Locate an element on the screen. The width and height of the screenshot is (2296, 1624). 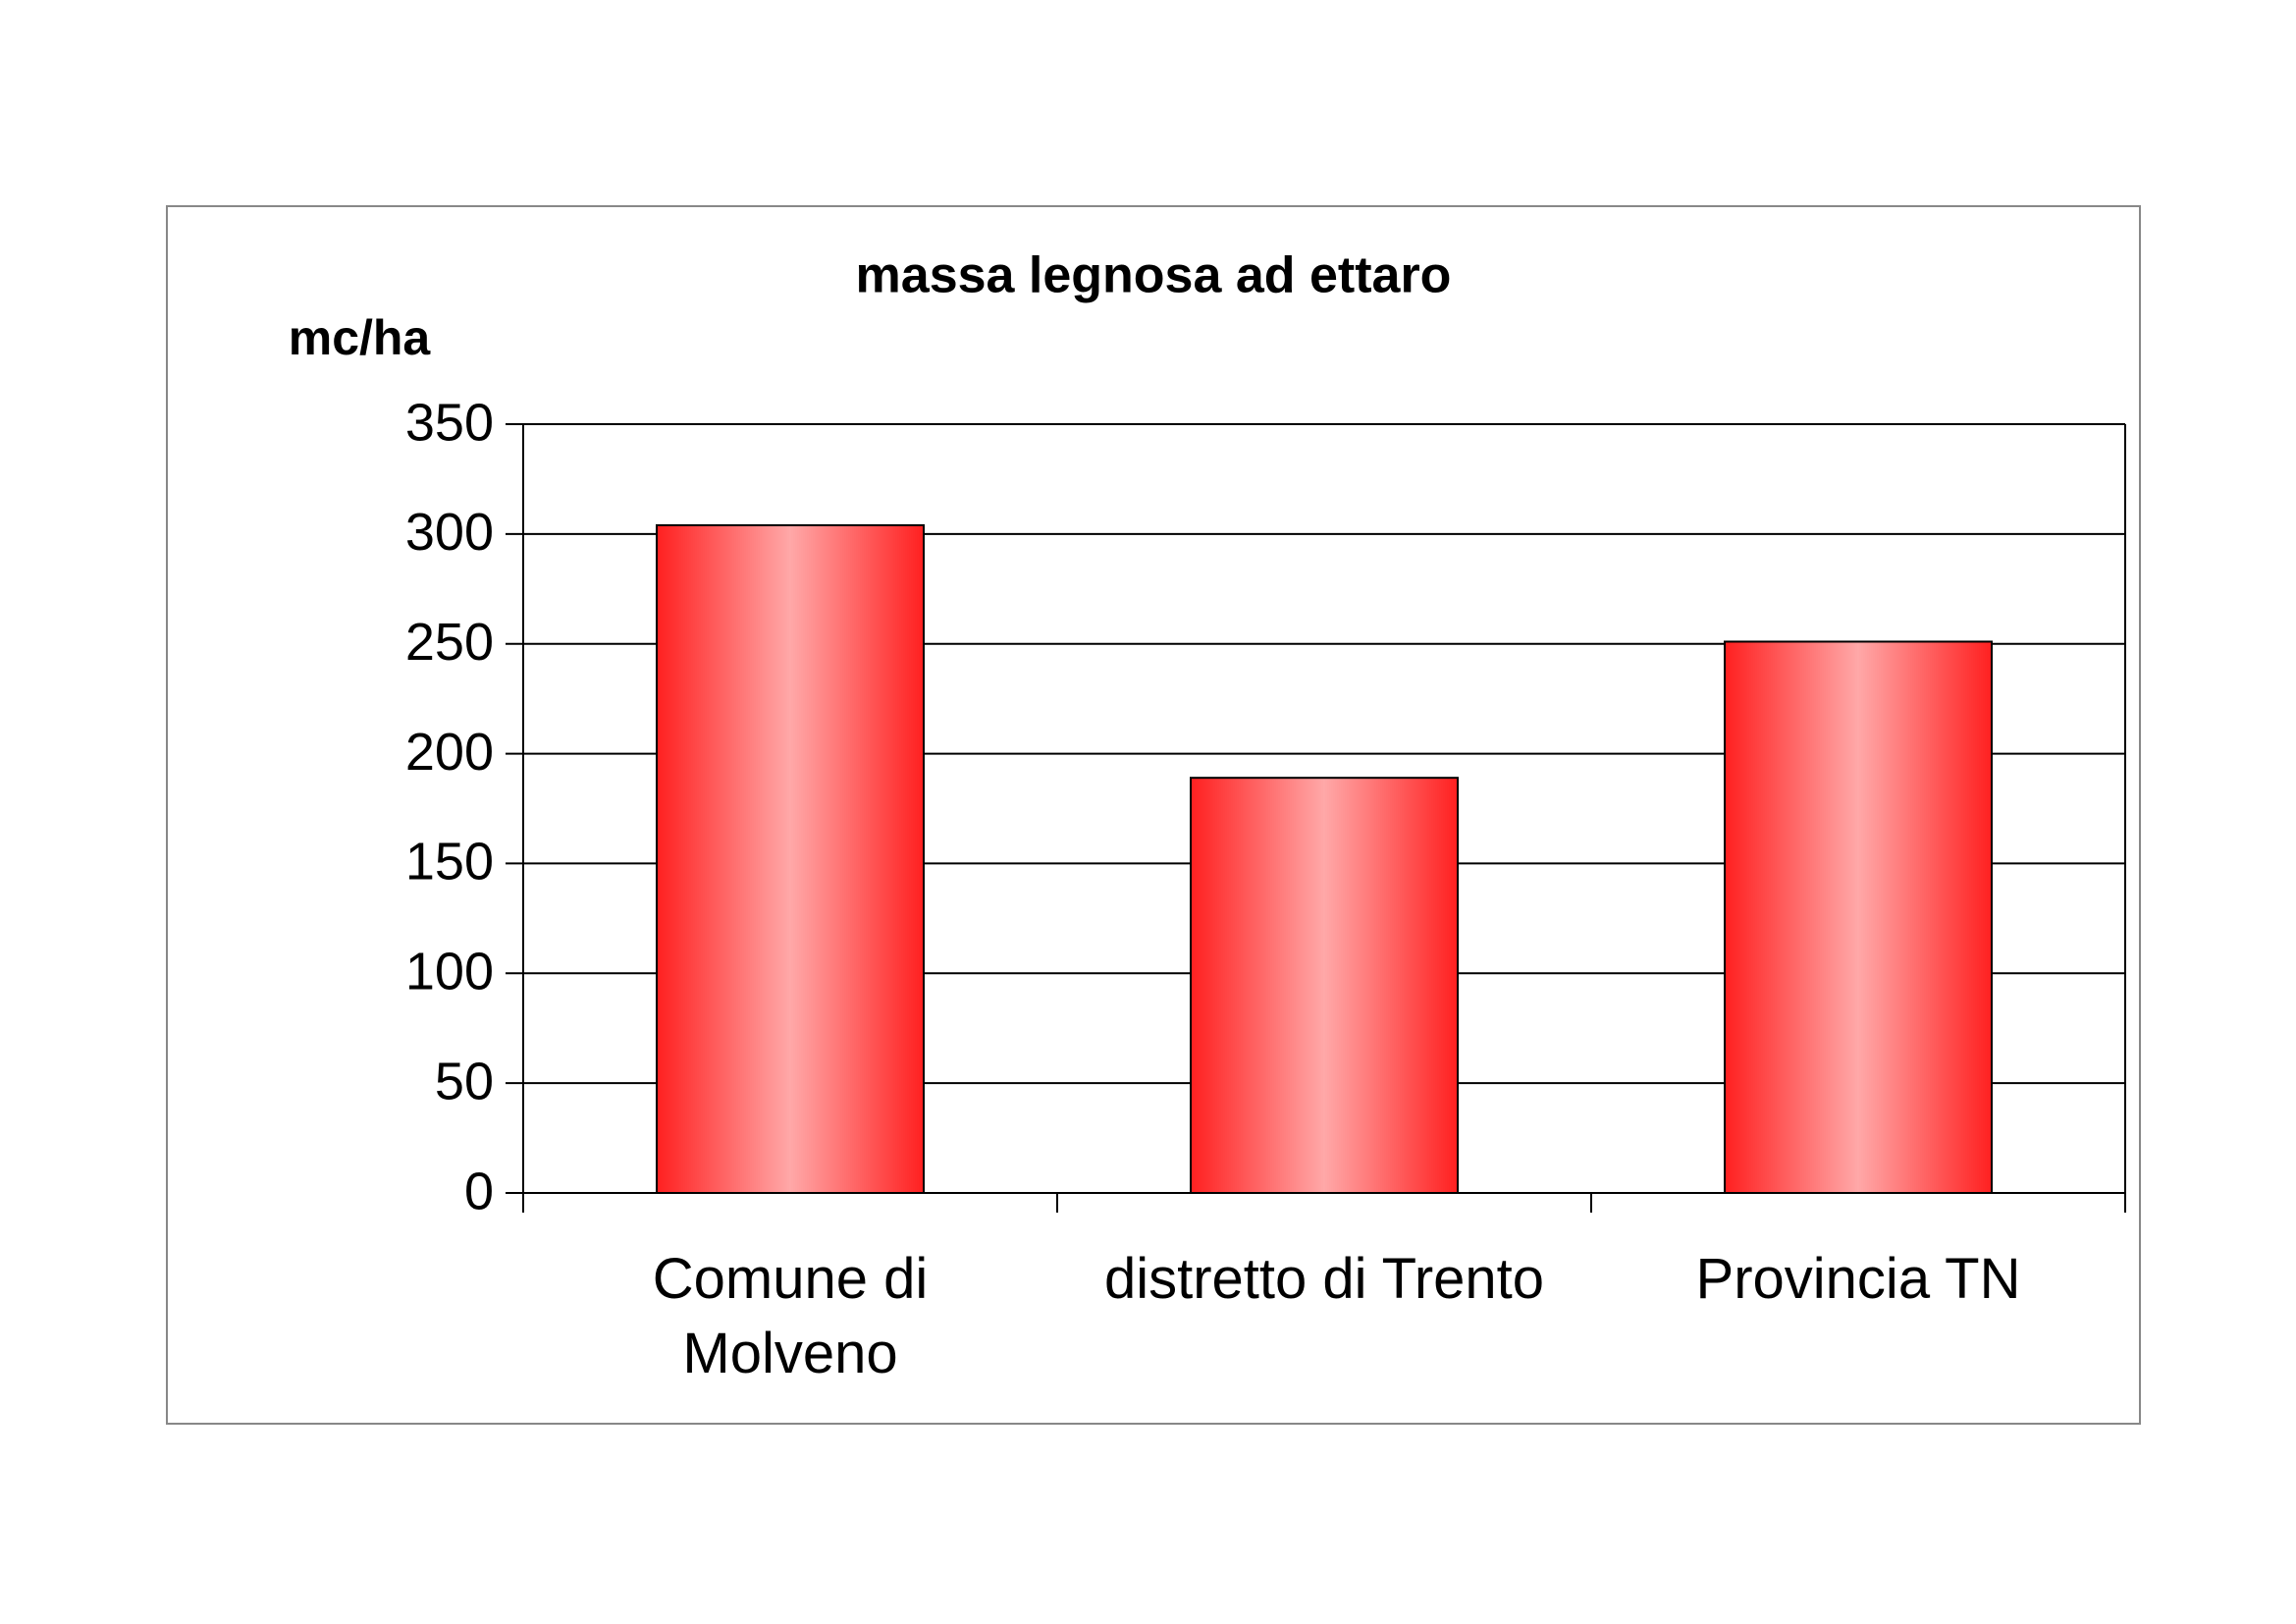
y-tick-label: 100 is located at coordinates (449, 972).